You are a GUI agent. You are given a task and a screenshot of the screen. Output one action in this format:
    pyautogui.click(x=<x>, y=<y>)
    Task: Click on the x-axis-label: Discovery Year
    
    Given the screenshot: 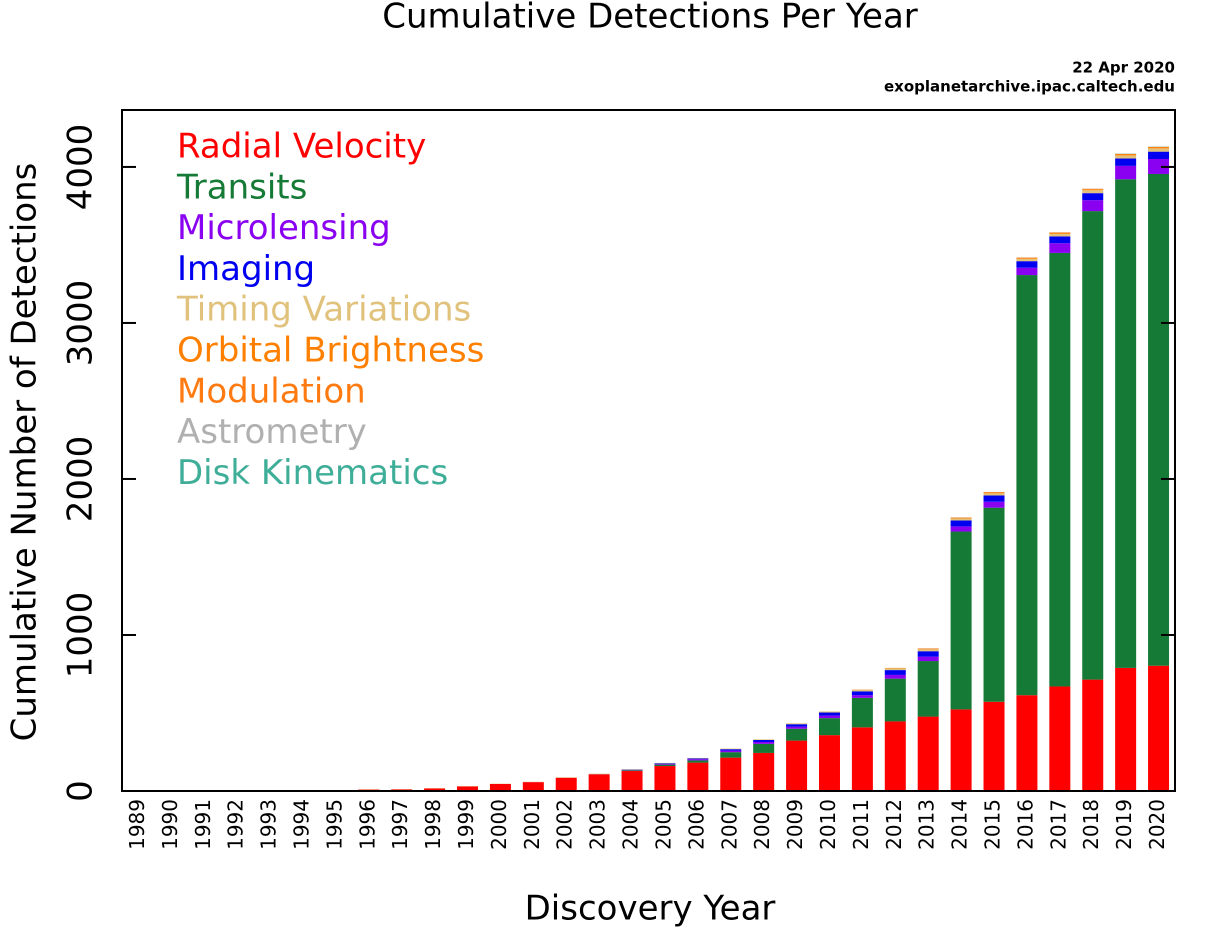 What is the action you would take?
    pyautogui.click(x=650, y=909)
    